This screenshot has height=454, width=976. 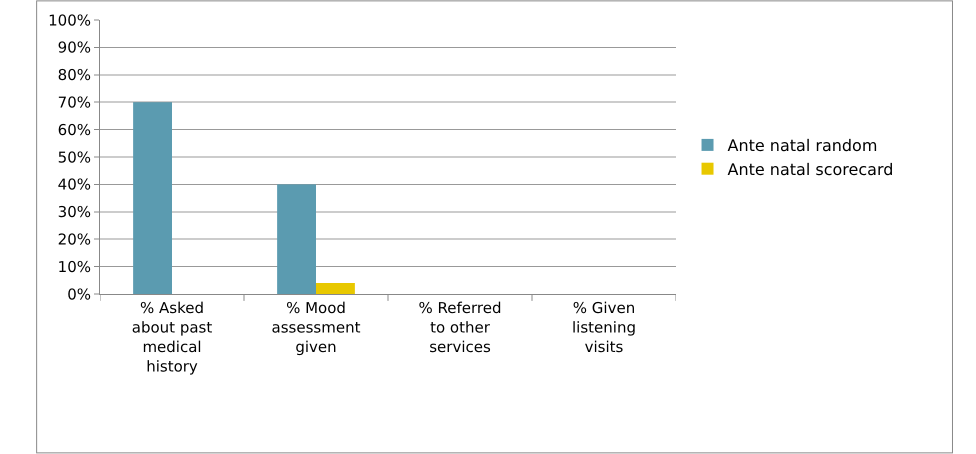 I want to click on y-tick-label: 50%, so click(x=74, y=157).